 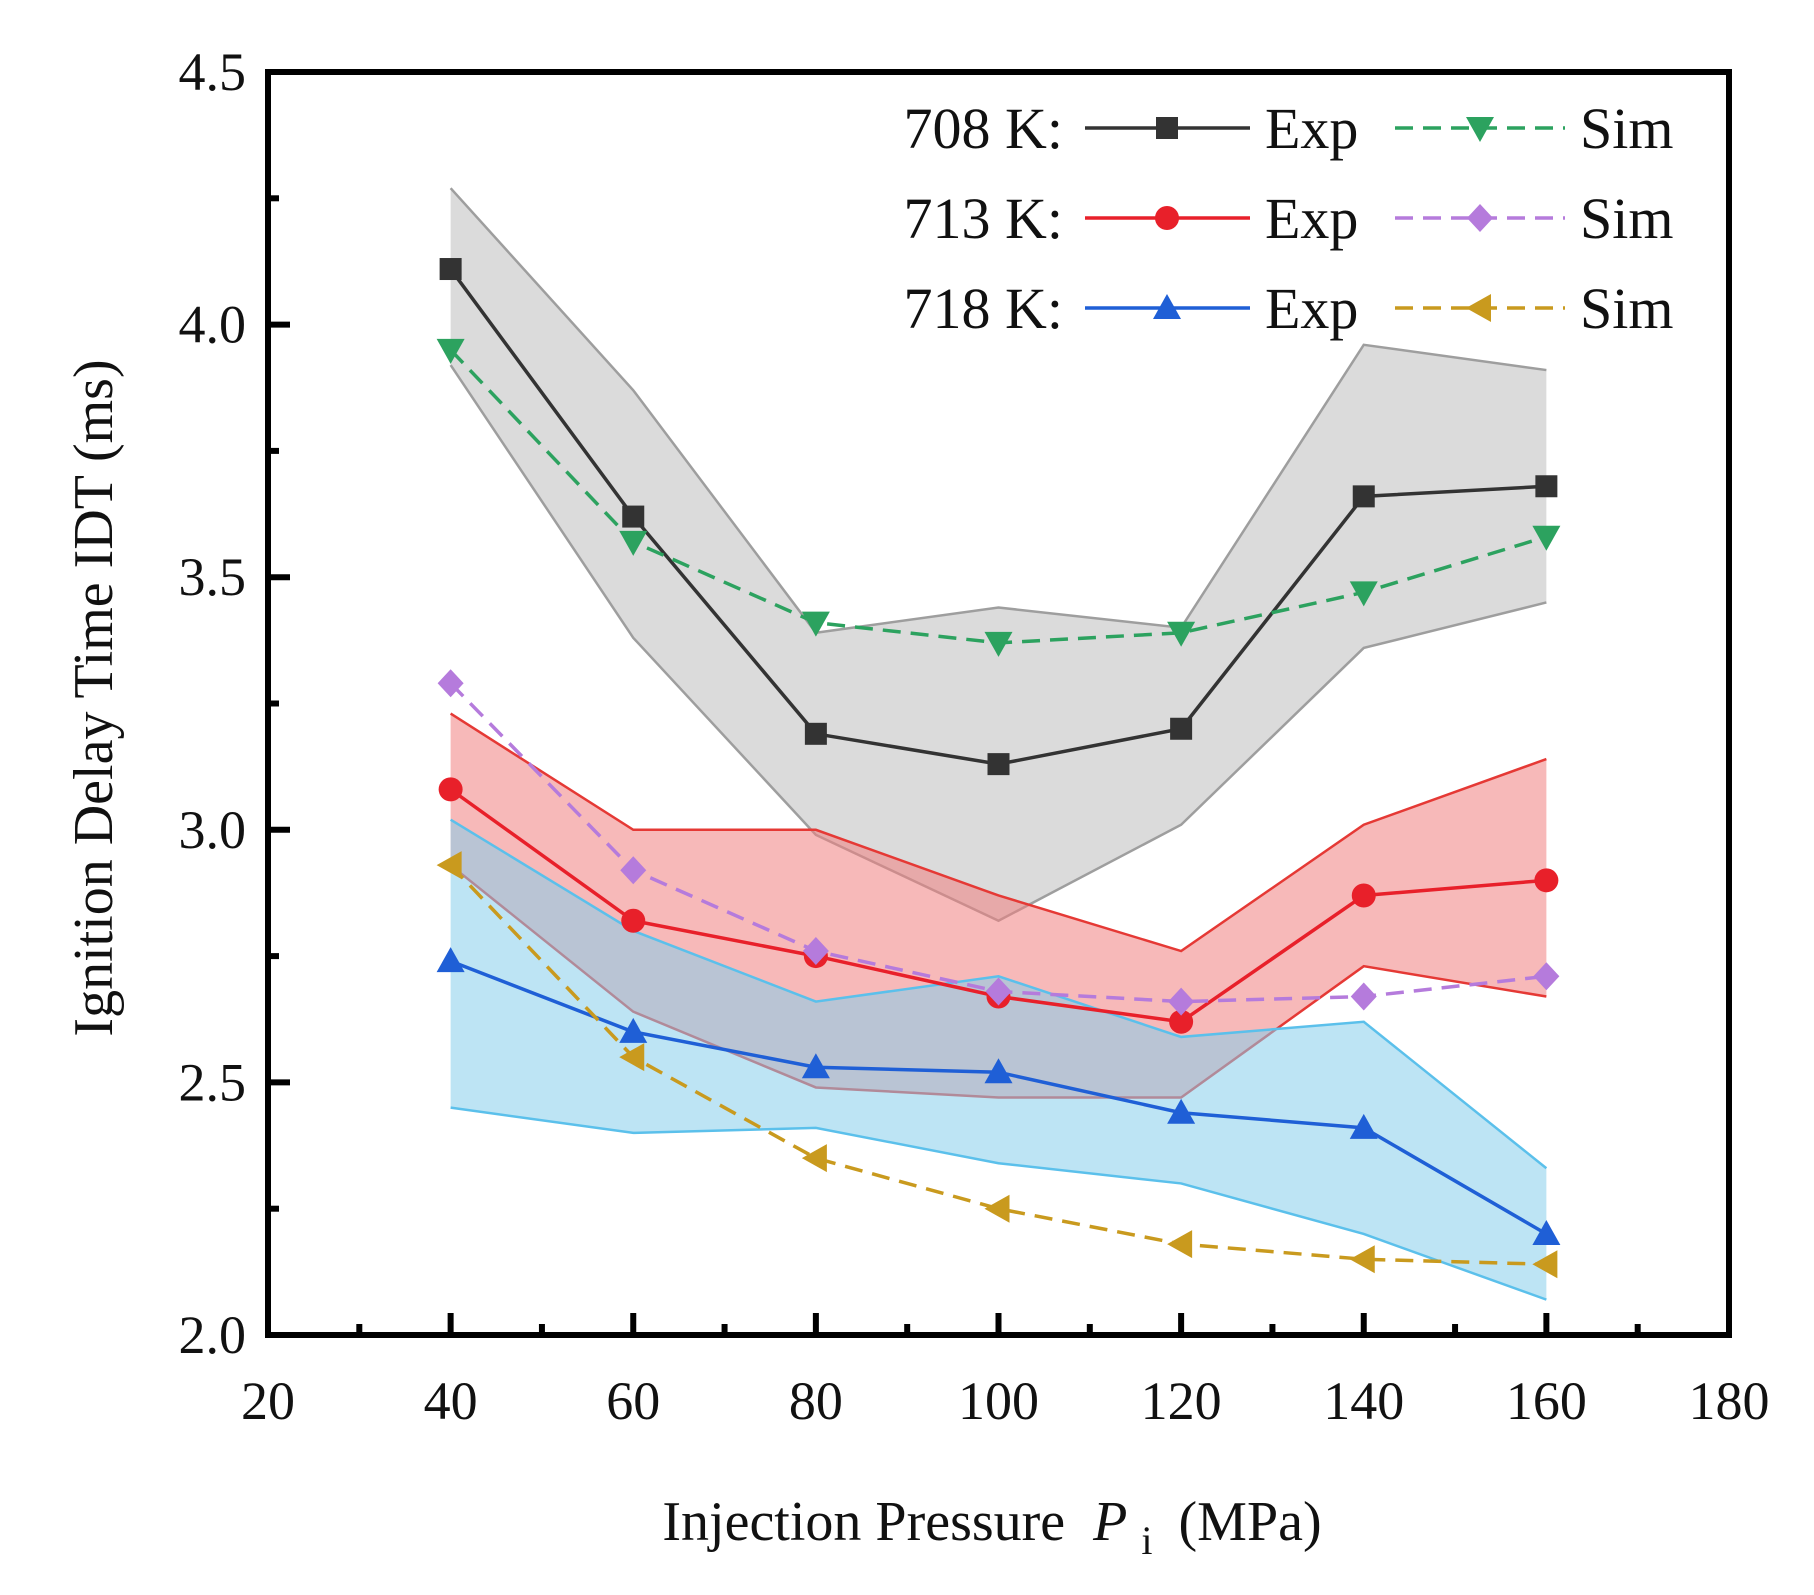 What do you see at coordinates (1546, 1401) in the screenshot?
I see `x-tick-label-7: 160` at bounding box center [1546, 1401].